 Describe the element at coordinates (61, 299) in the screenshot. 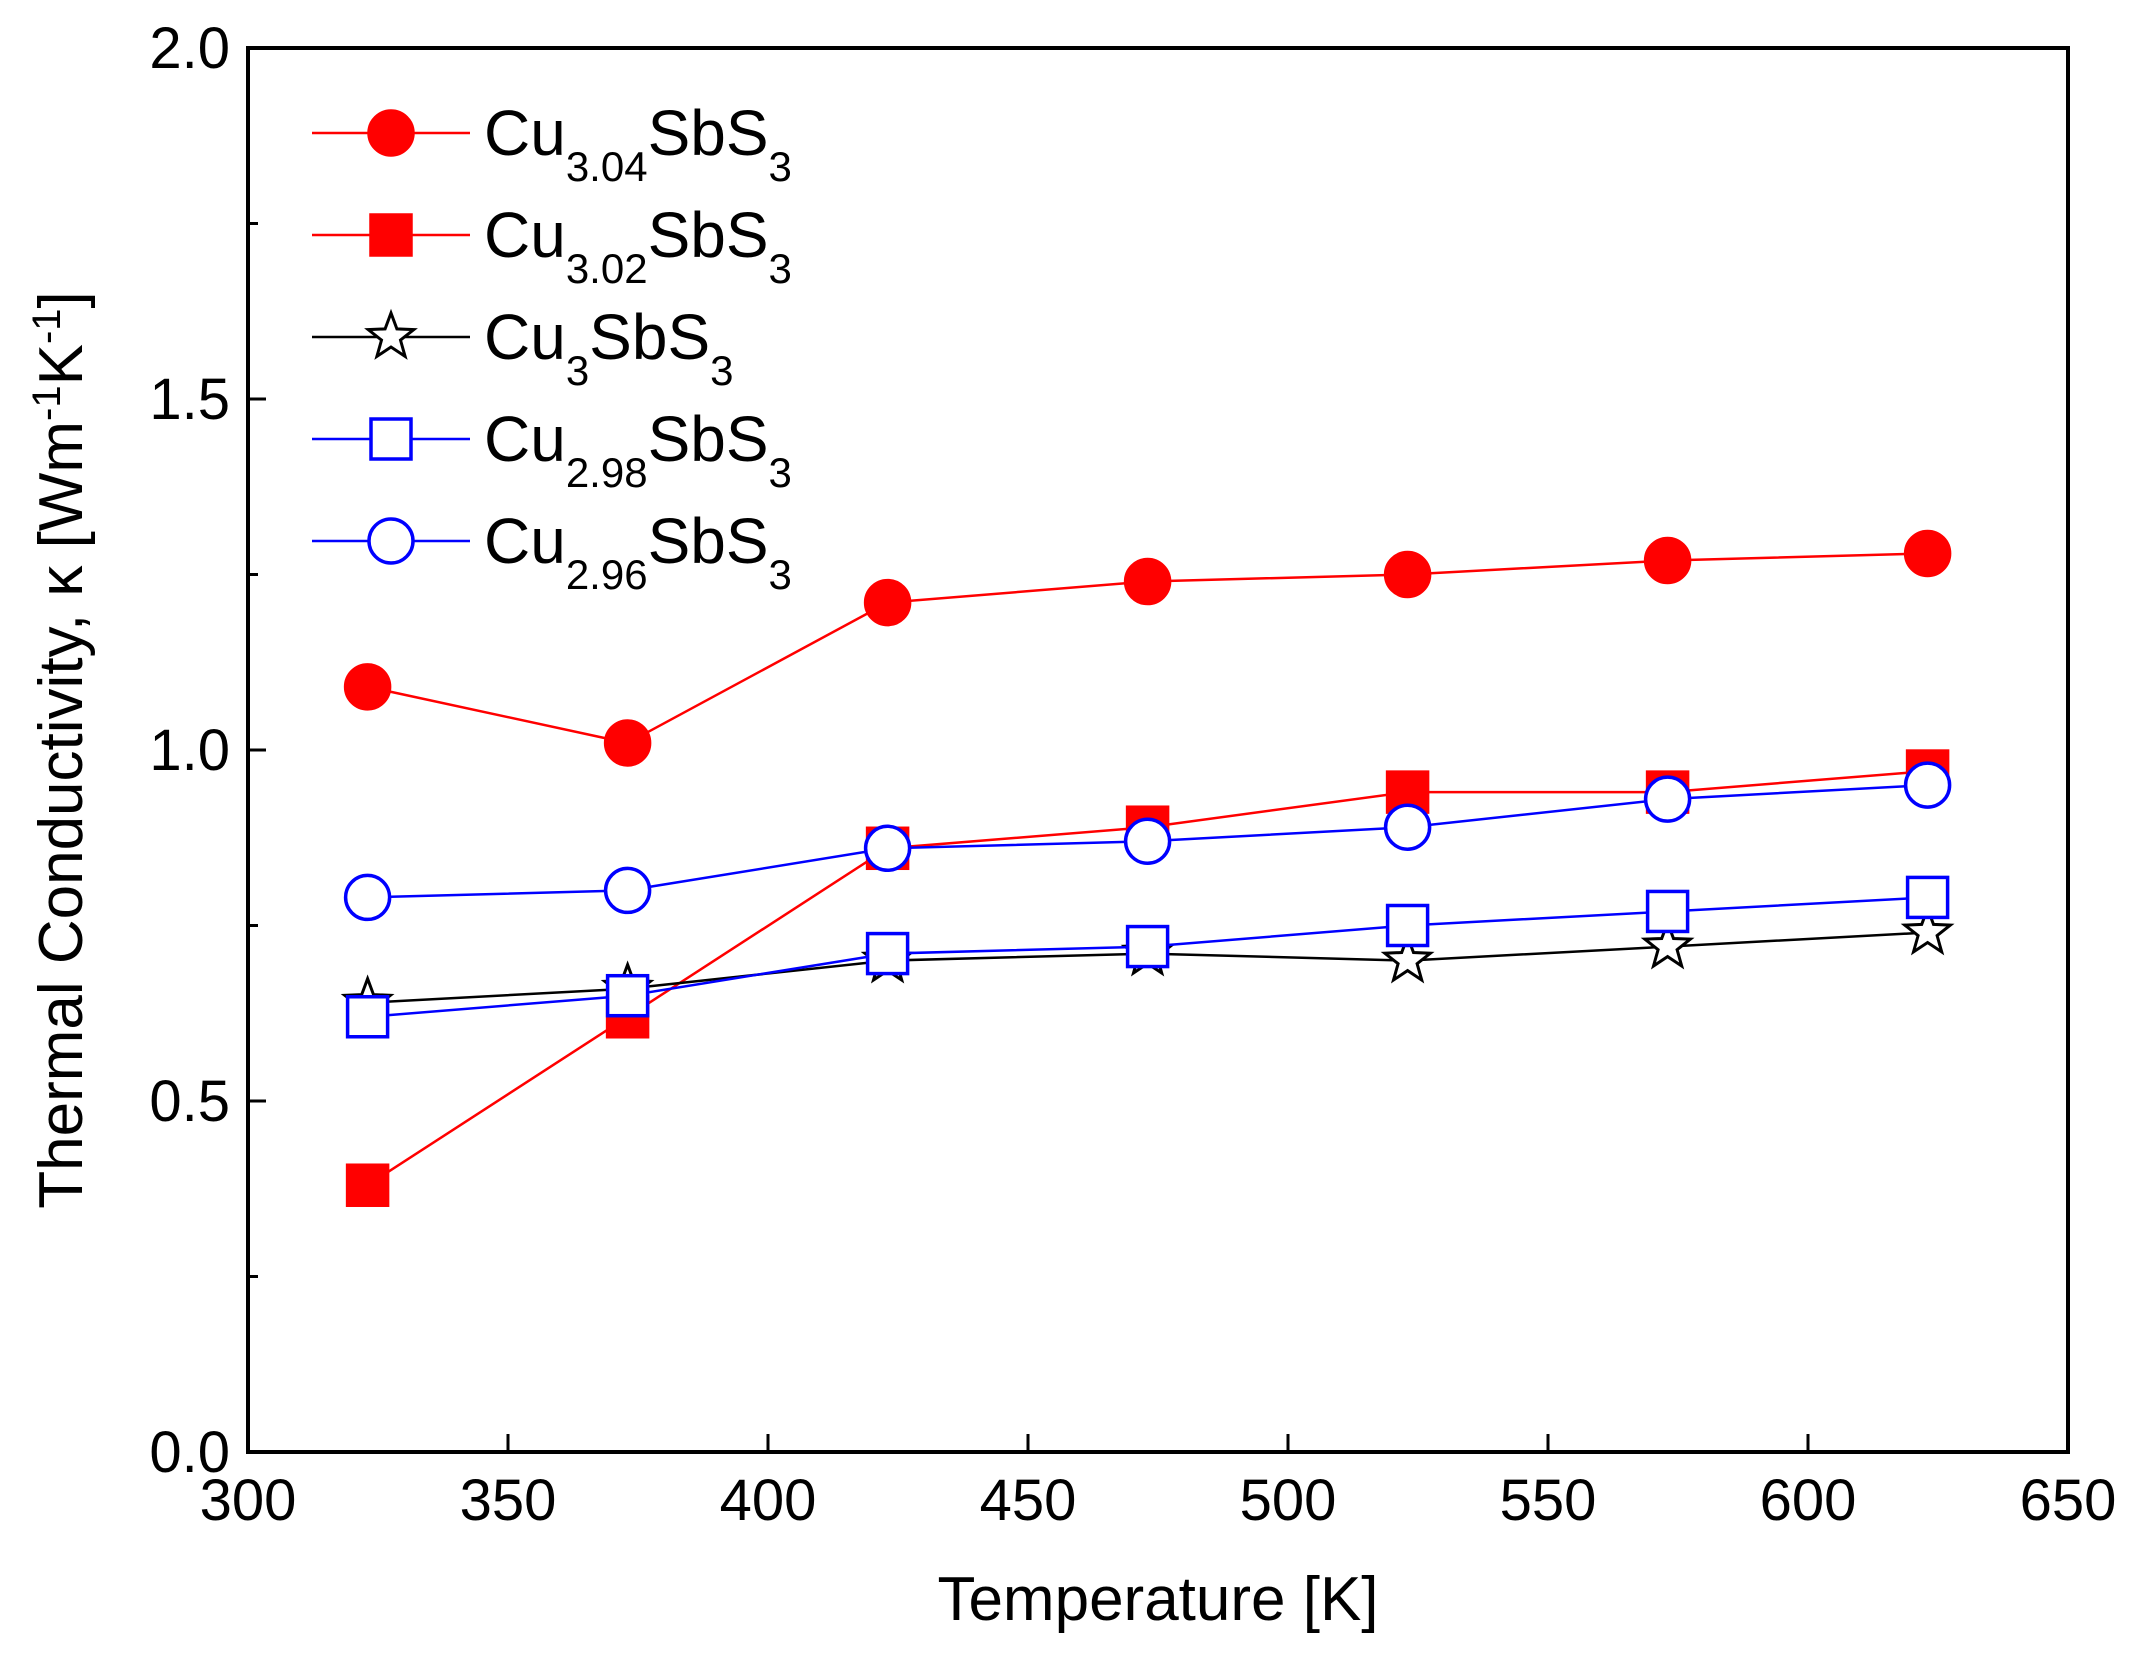

I see `y-axis-title-end: ]` at that location.